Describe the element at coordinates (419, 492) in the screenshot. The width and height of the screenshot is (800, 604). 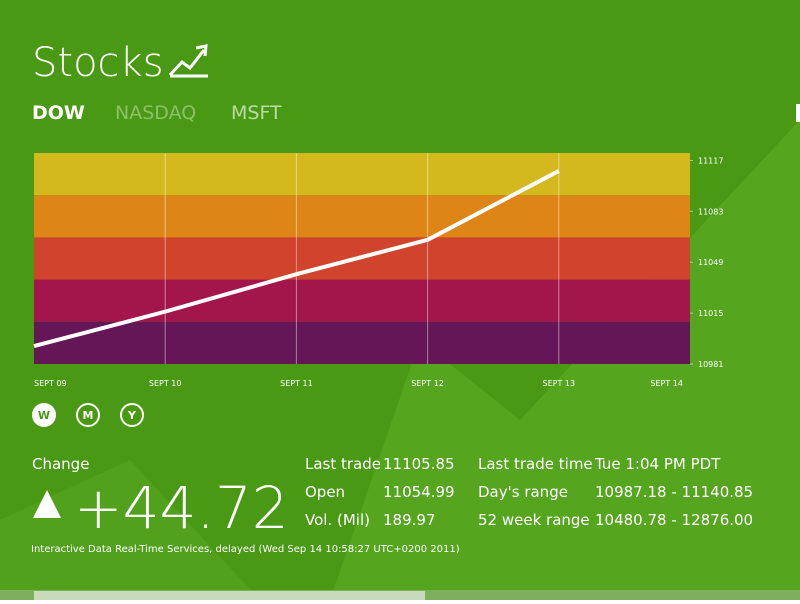
I see `stat-value: 11054.99` at that location.